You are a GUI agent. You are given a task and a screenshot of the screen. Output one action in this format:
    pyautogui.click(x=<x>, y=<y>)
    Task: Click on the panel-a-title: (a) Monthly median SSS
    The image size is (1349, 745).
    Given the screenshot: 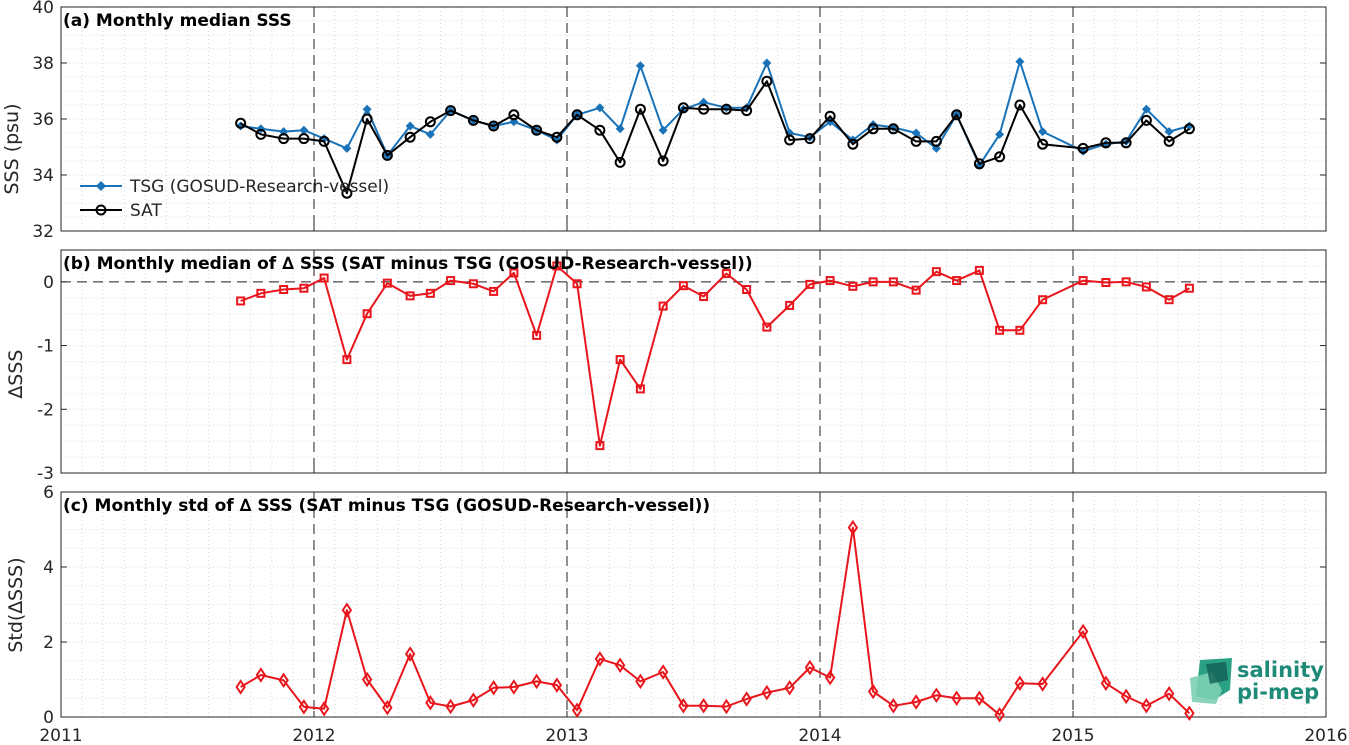 What is the action you would take?
    pyautogui.click(x=177, y=21)
    